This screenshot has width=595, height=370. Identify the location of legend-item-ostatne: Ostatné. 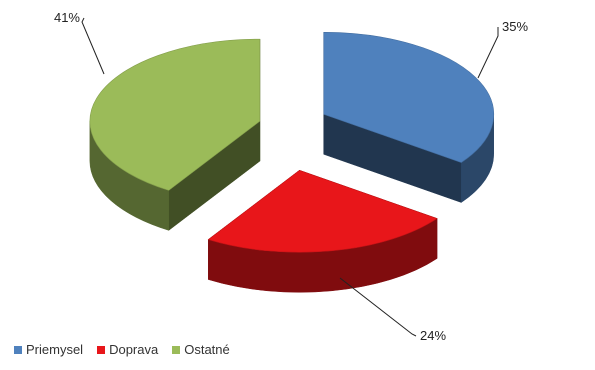
(201, 349).